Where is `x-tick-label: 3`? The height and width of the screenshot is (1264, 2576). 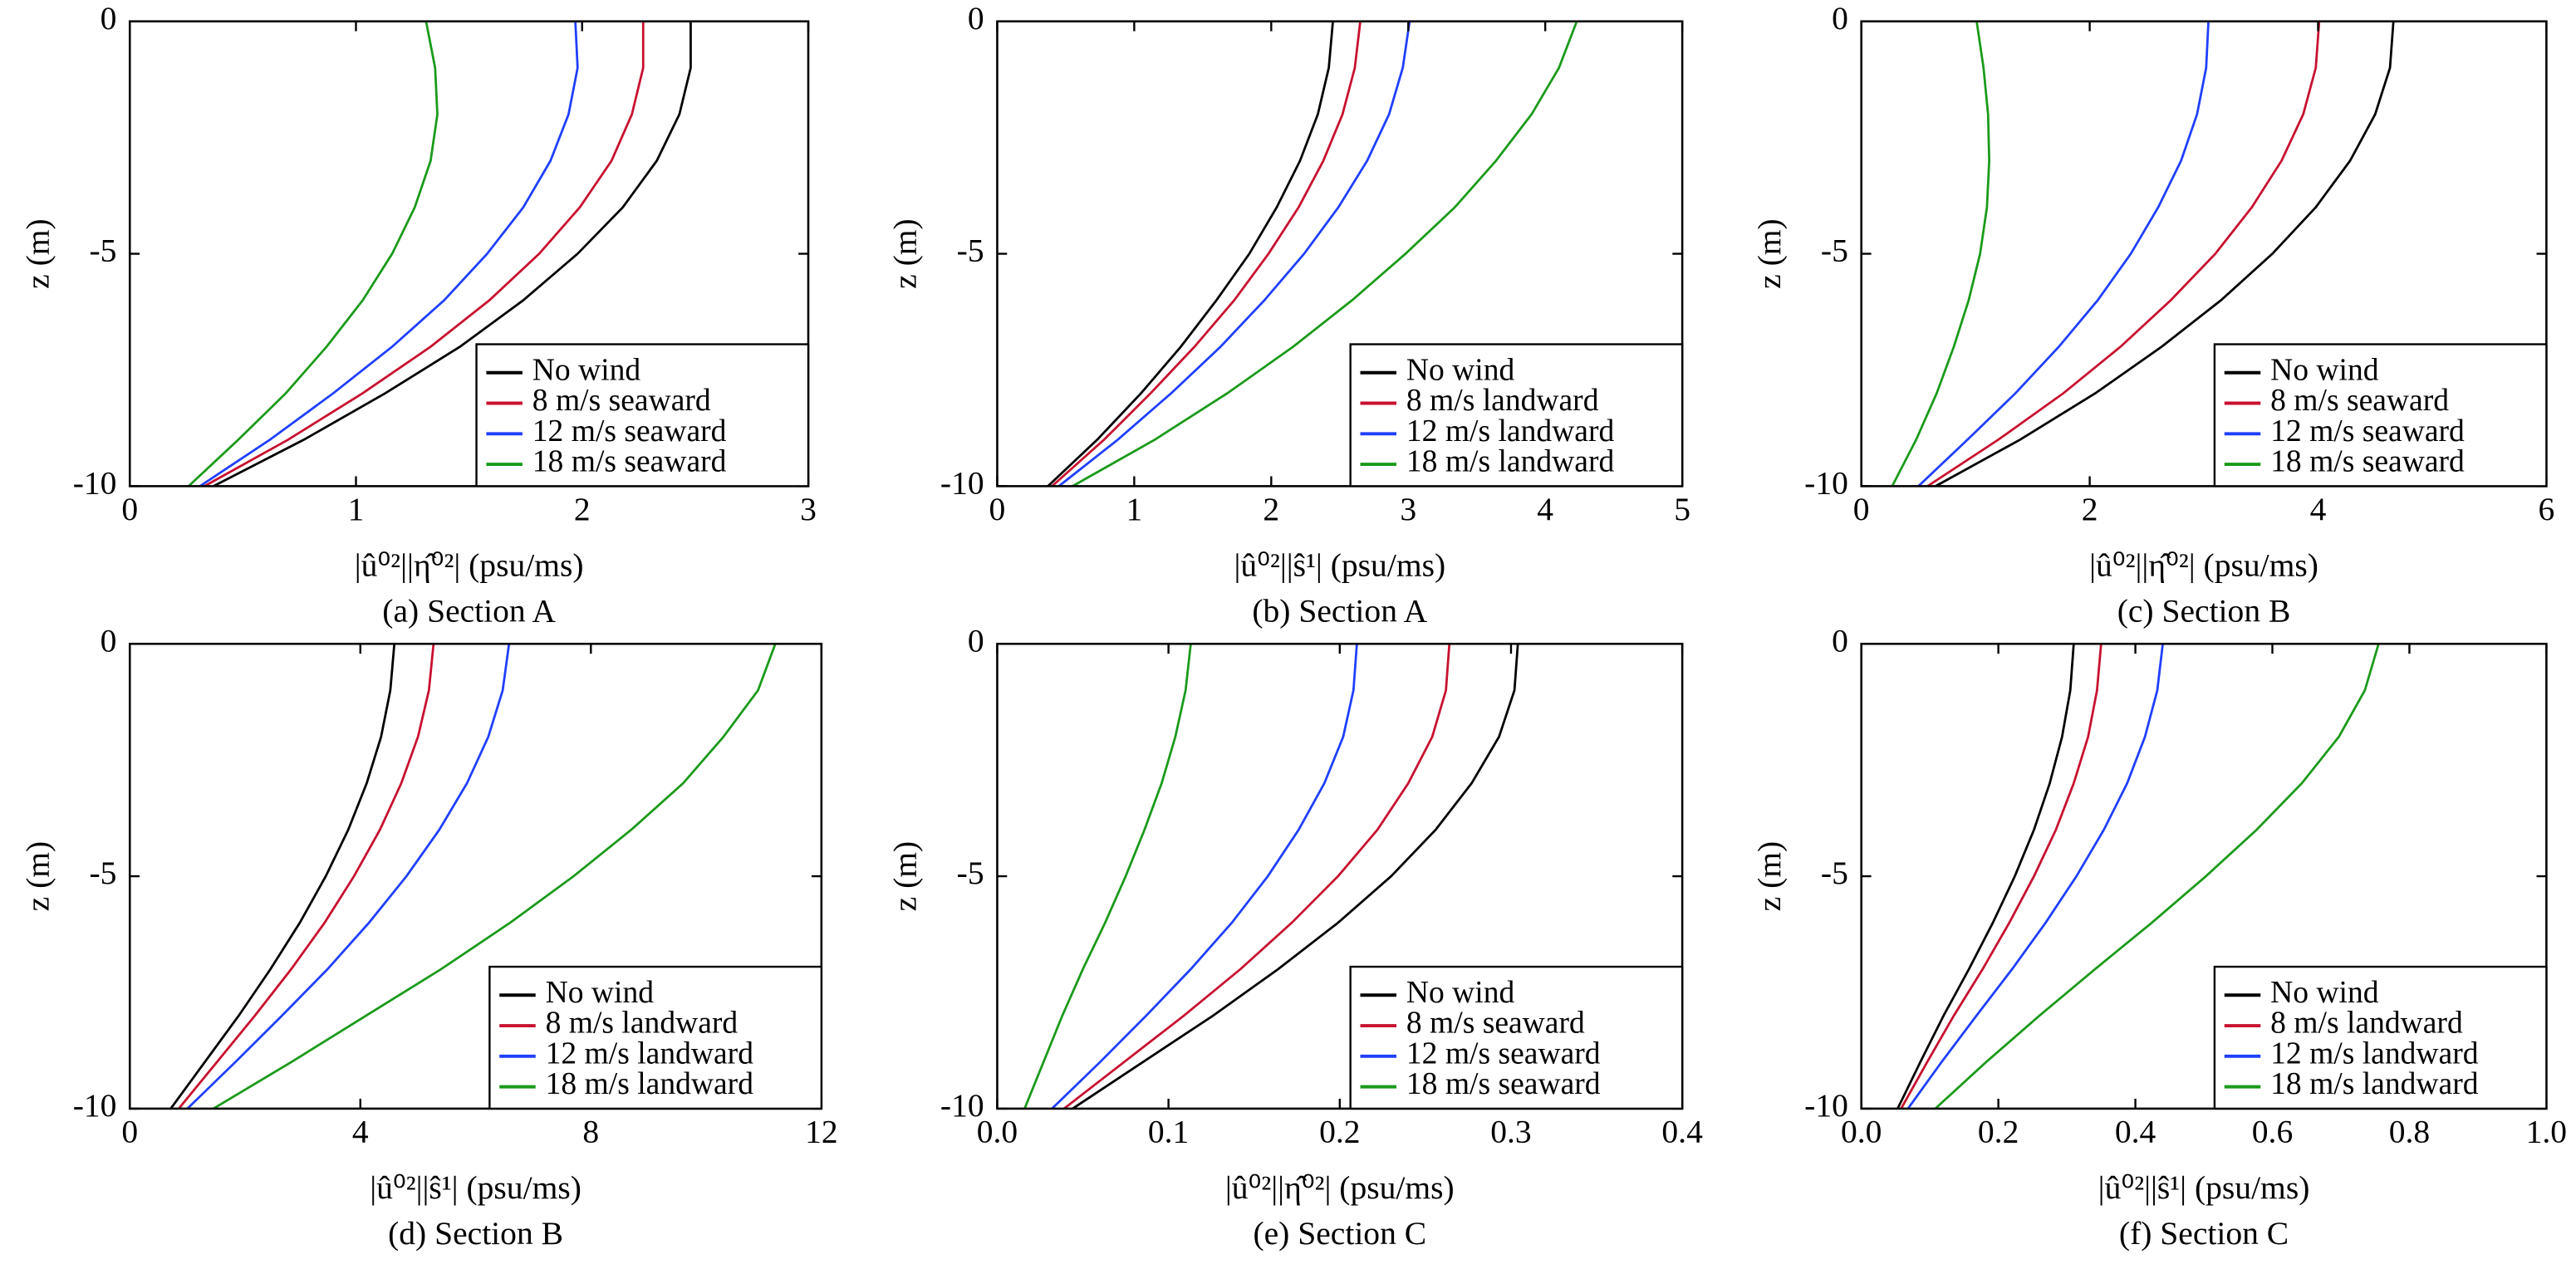
x-tick-label: 3 is located at coordinates (808, 509).